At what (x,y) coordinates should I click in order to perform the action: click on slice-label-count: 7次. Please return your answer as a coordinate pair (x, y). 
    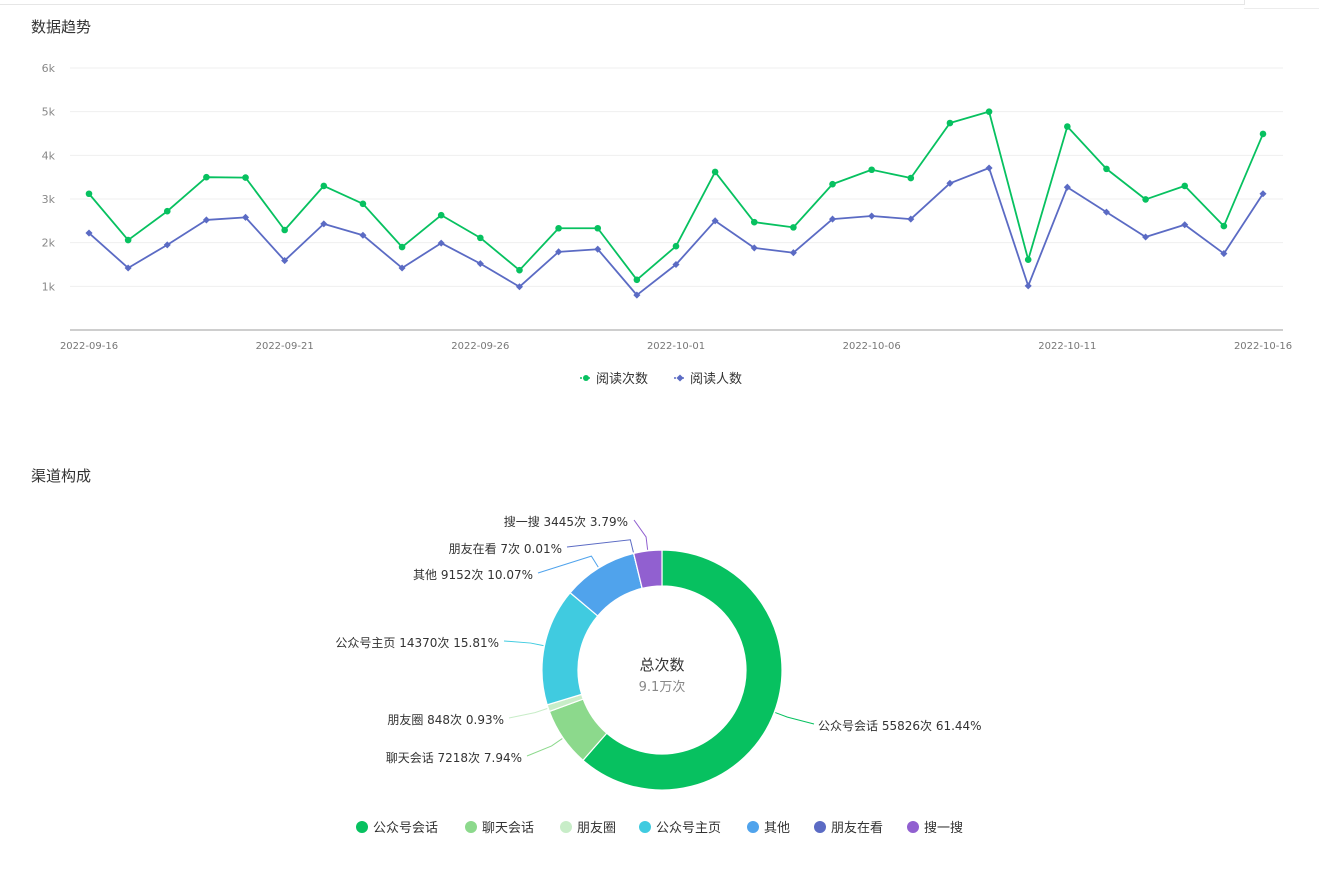
    Looking at the image, I should click on (508, 549).